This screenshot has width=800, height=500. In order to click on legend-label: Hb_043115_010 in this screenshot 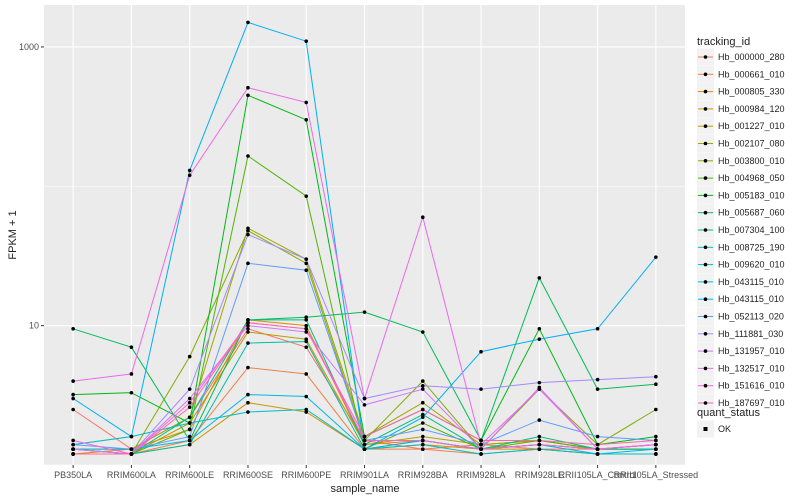, I will do `click(751, 299)`.